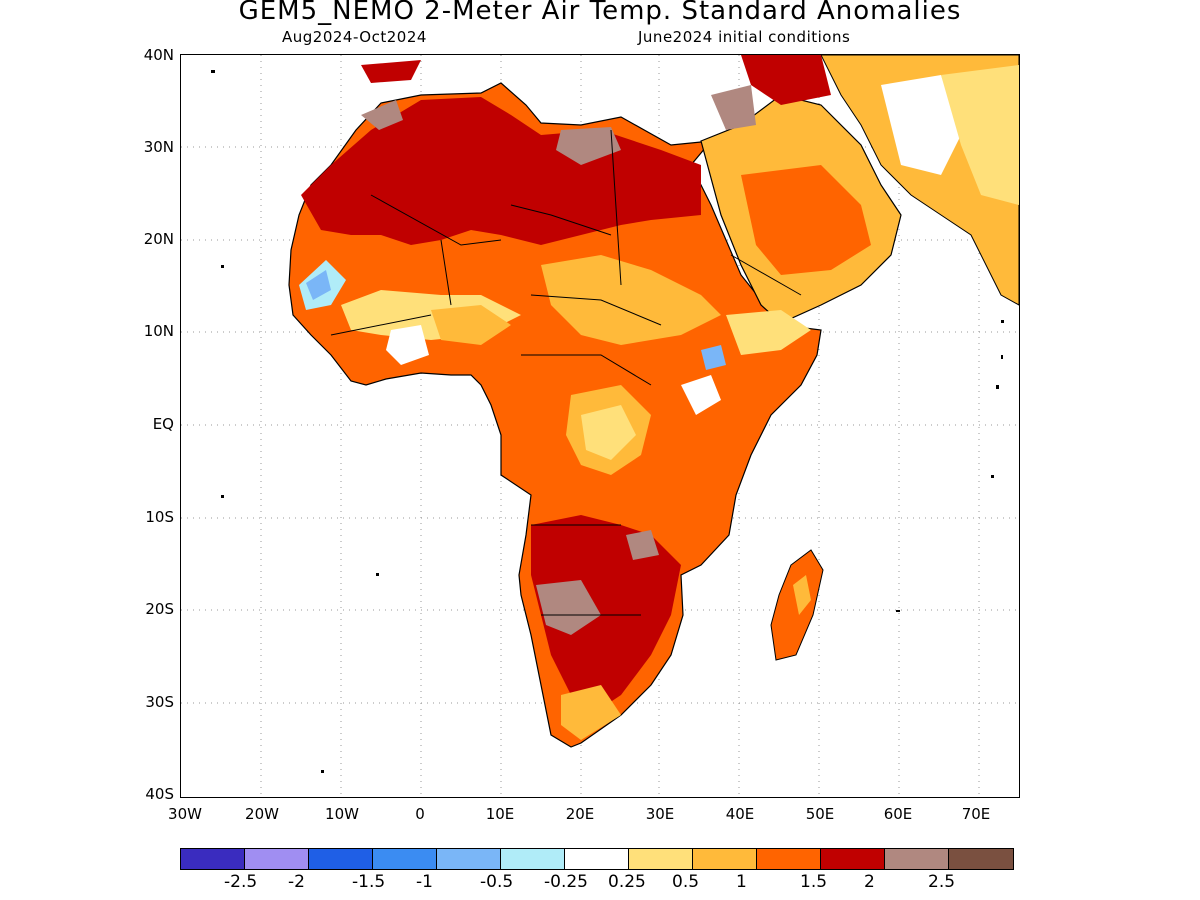 The height and width of the screenshot is (900, 1200). What do you see at coordinates (898, 814) in the screenshot?
I see `lon-label: 60E` at bounding box center [898, 814].